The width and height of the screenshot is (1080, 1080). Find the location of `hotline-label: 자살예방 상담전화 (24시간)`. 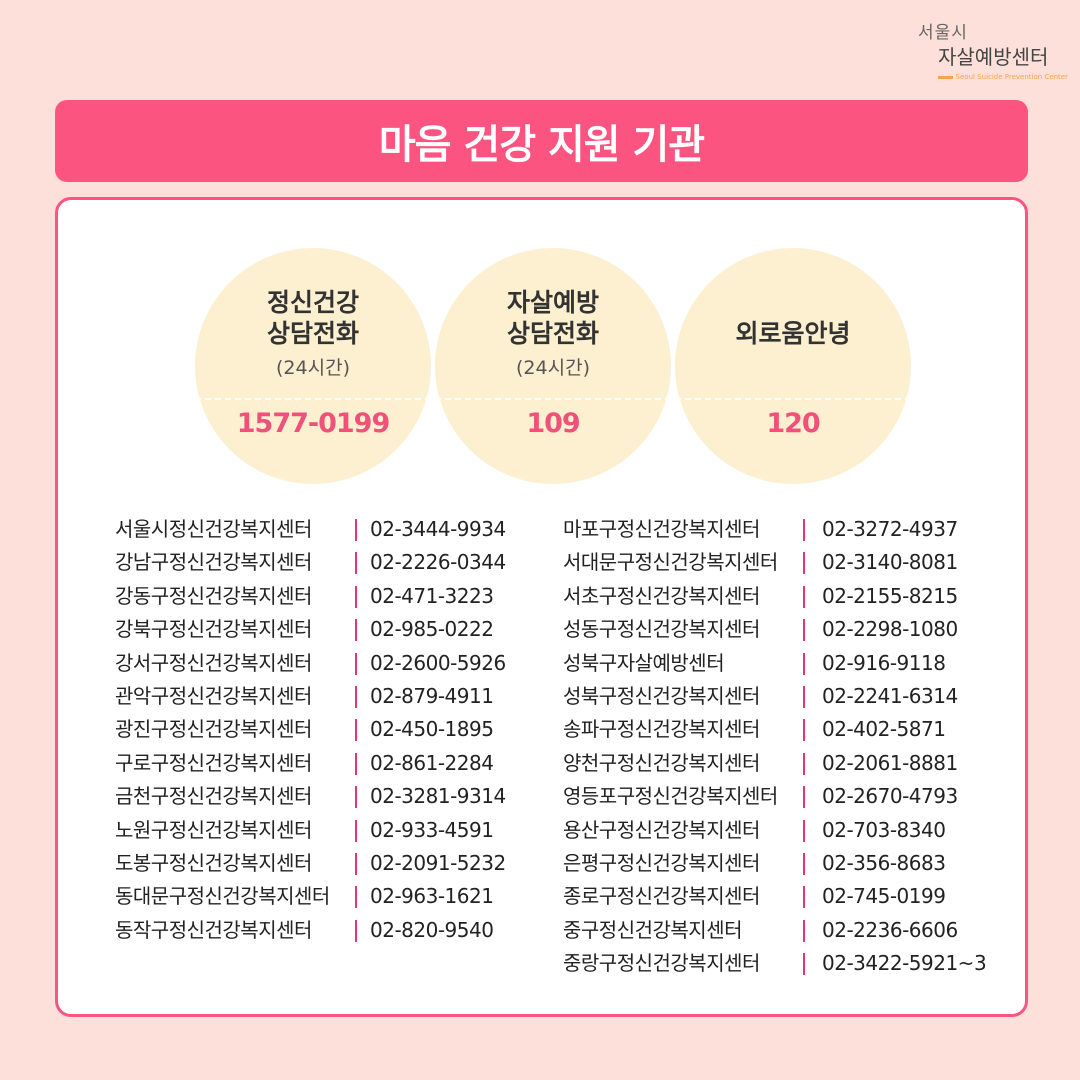

hotline-label: 자살예방 상담전화 (24시간) is located at coordinates (553, 323).